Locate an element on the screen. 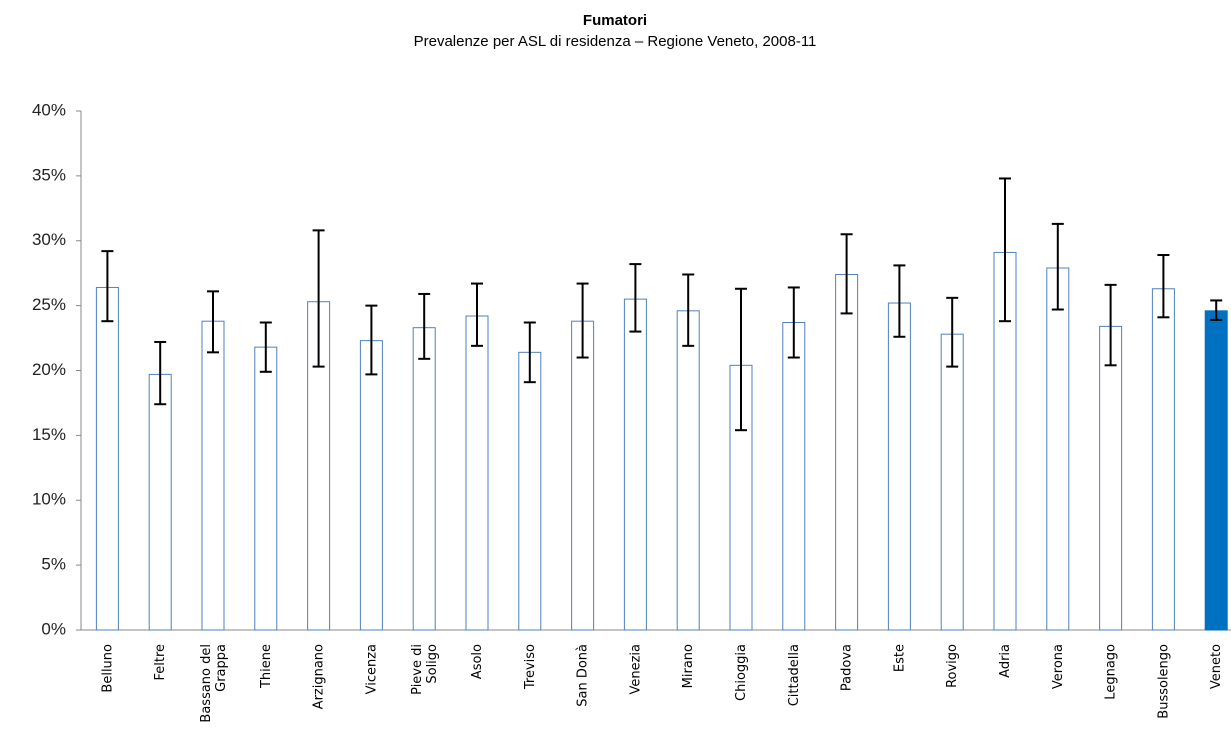 Image resolution: width=1231 pixels, height=742 pixels. x-tick-label: Pieve diSoligo is located at coordinates (425, 669).